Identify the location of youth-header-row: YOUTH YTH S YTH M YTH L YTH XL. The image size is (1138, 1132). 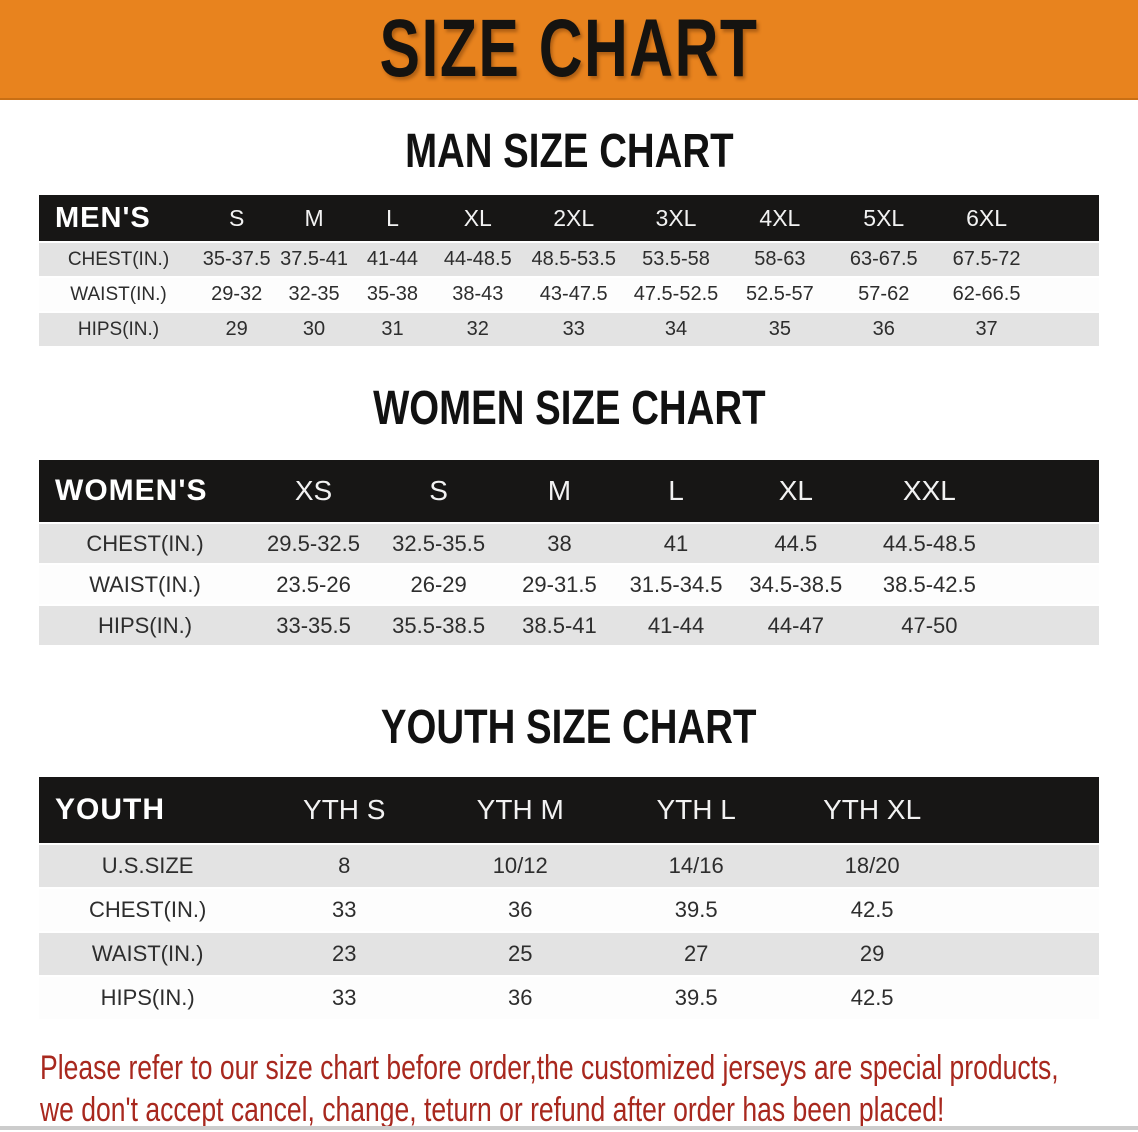
(569, 810).